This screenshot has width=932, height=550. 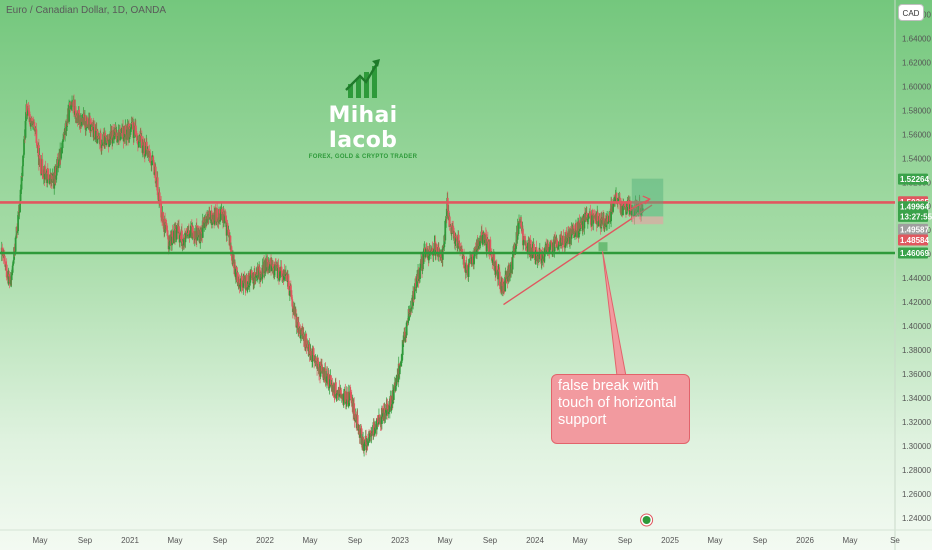 I want to click on position-stop-zone, so click(x=647, y=220).